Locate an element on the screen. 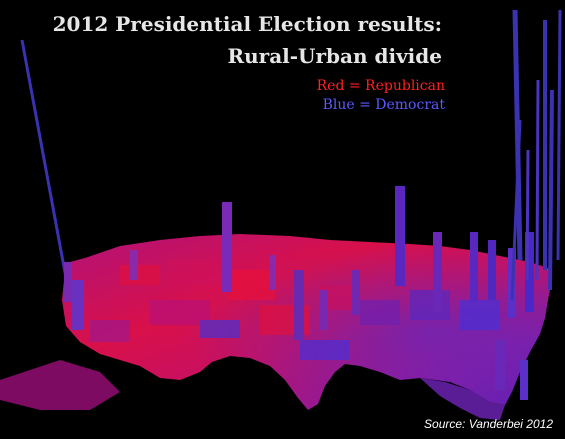 This screenshot has height=439, width=565. source-credit: Source: Vanderbei 2012 is located at coordinates (488, 424).